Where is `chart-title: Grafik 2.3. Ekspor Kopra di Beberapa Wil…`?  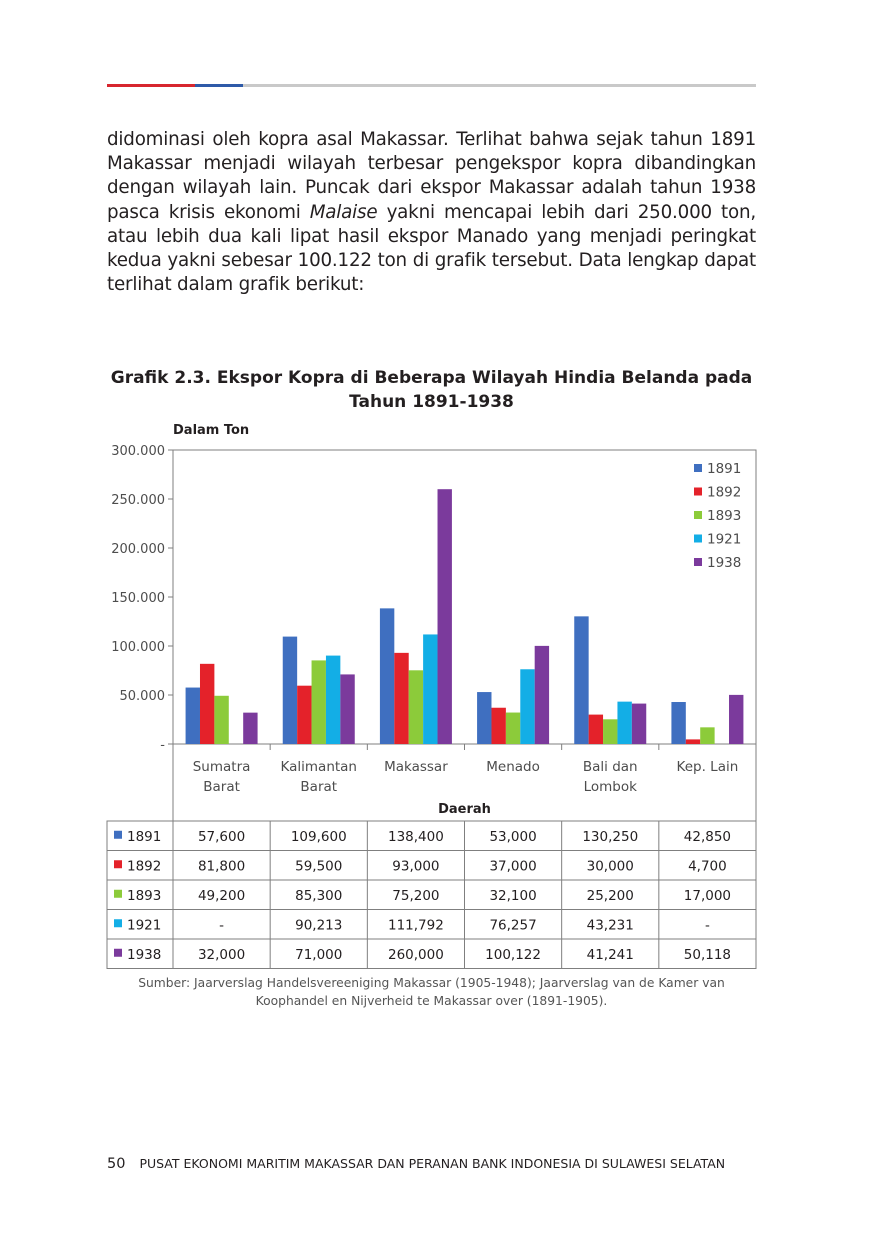
chart-title: Grafik 2.3. Ekspor Kopra di Beberapa Wil… is located at coordinates (431, 390).